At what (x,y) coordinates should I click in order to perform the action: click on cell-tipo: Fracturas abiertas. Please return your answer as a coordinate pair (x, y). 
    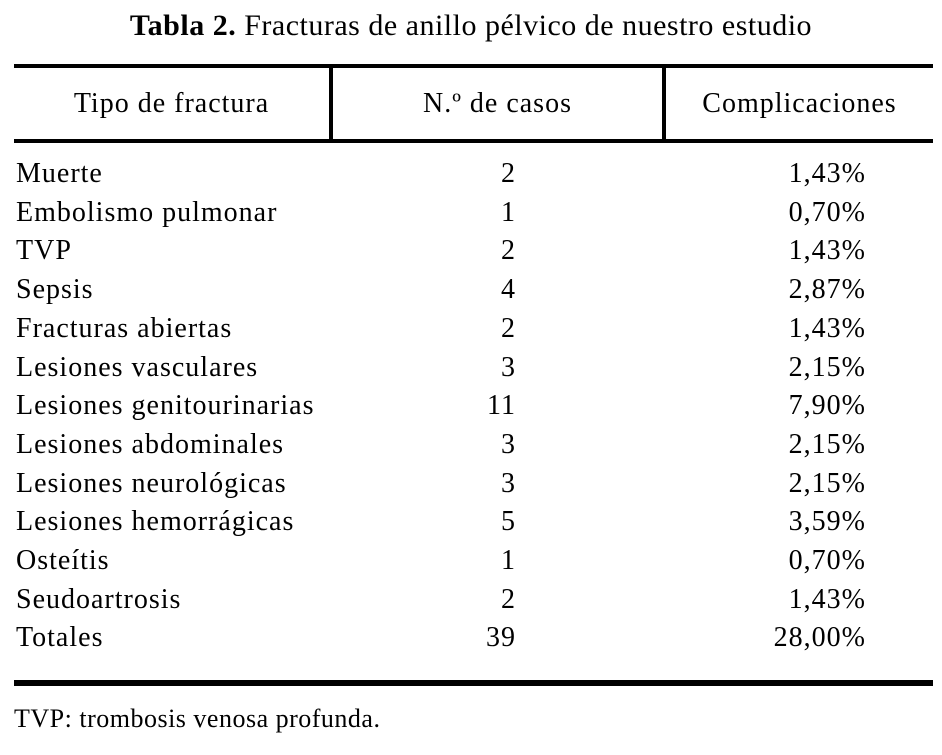
    Looking at the image, I should click on (124, 328).